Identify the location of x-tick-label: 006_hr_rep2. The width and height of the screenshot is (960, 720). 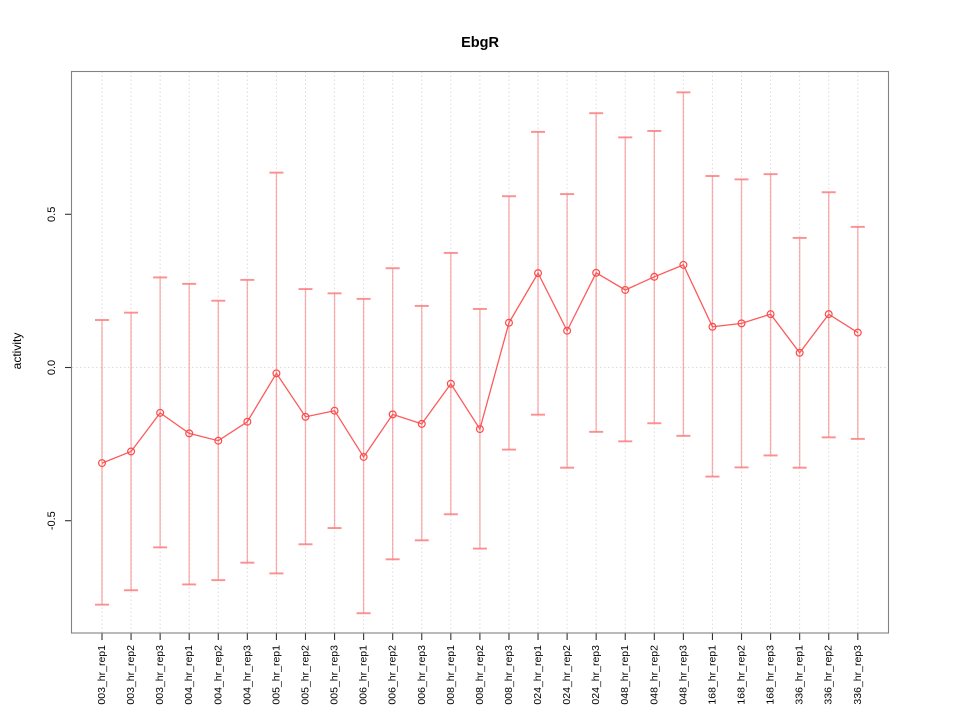
(393, 675).